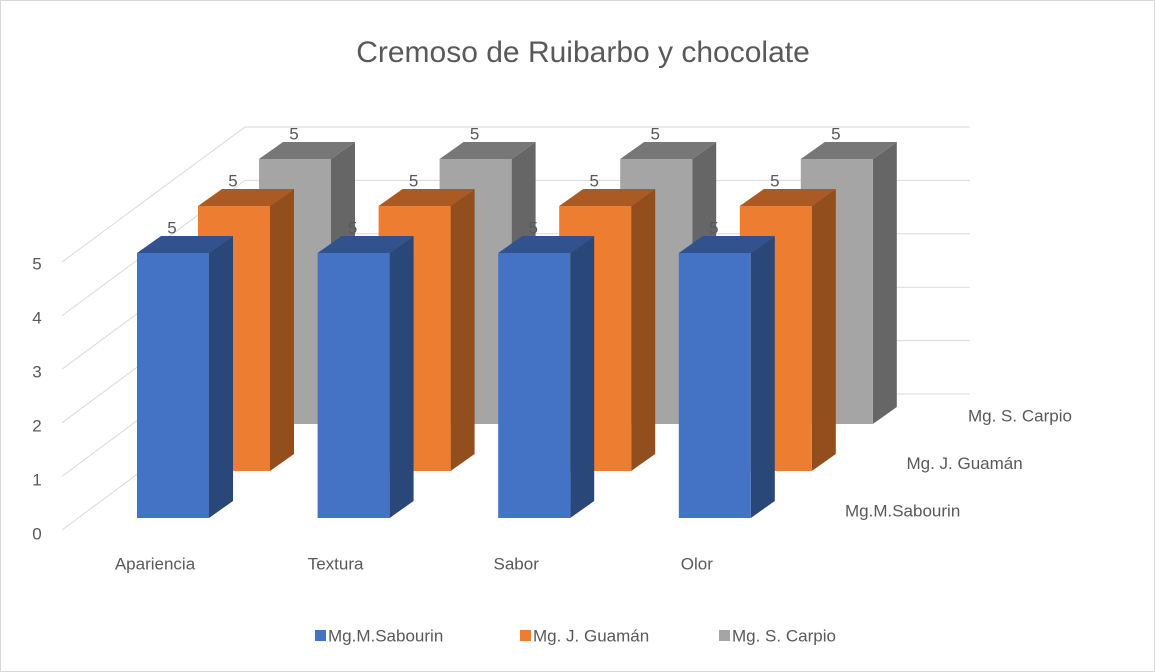 This screenshot has width=1155, height=672. Describe the element at coordinates (784, 635) in the screenshot. I see `legend-label: Mg. S. Carpio` at that location.